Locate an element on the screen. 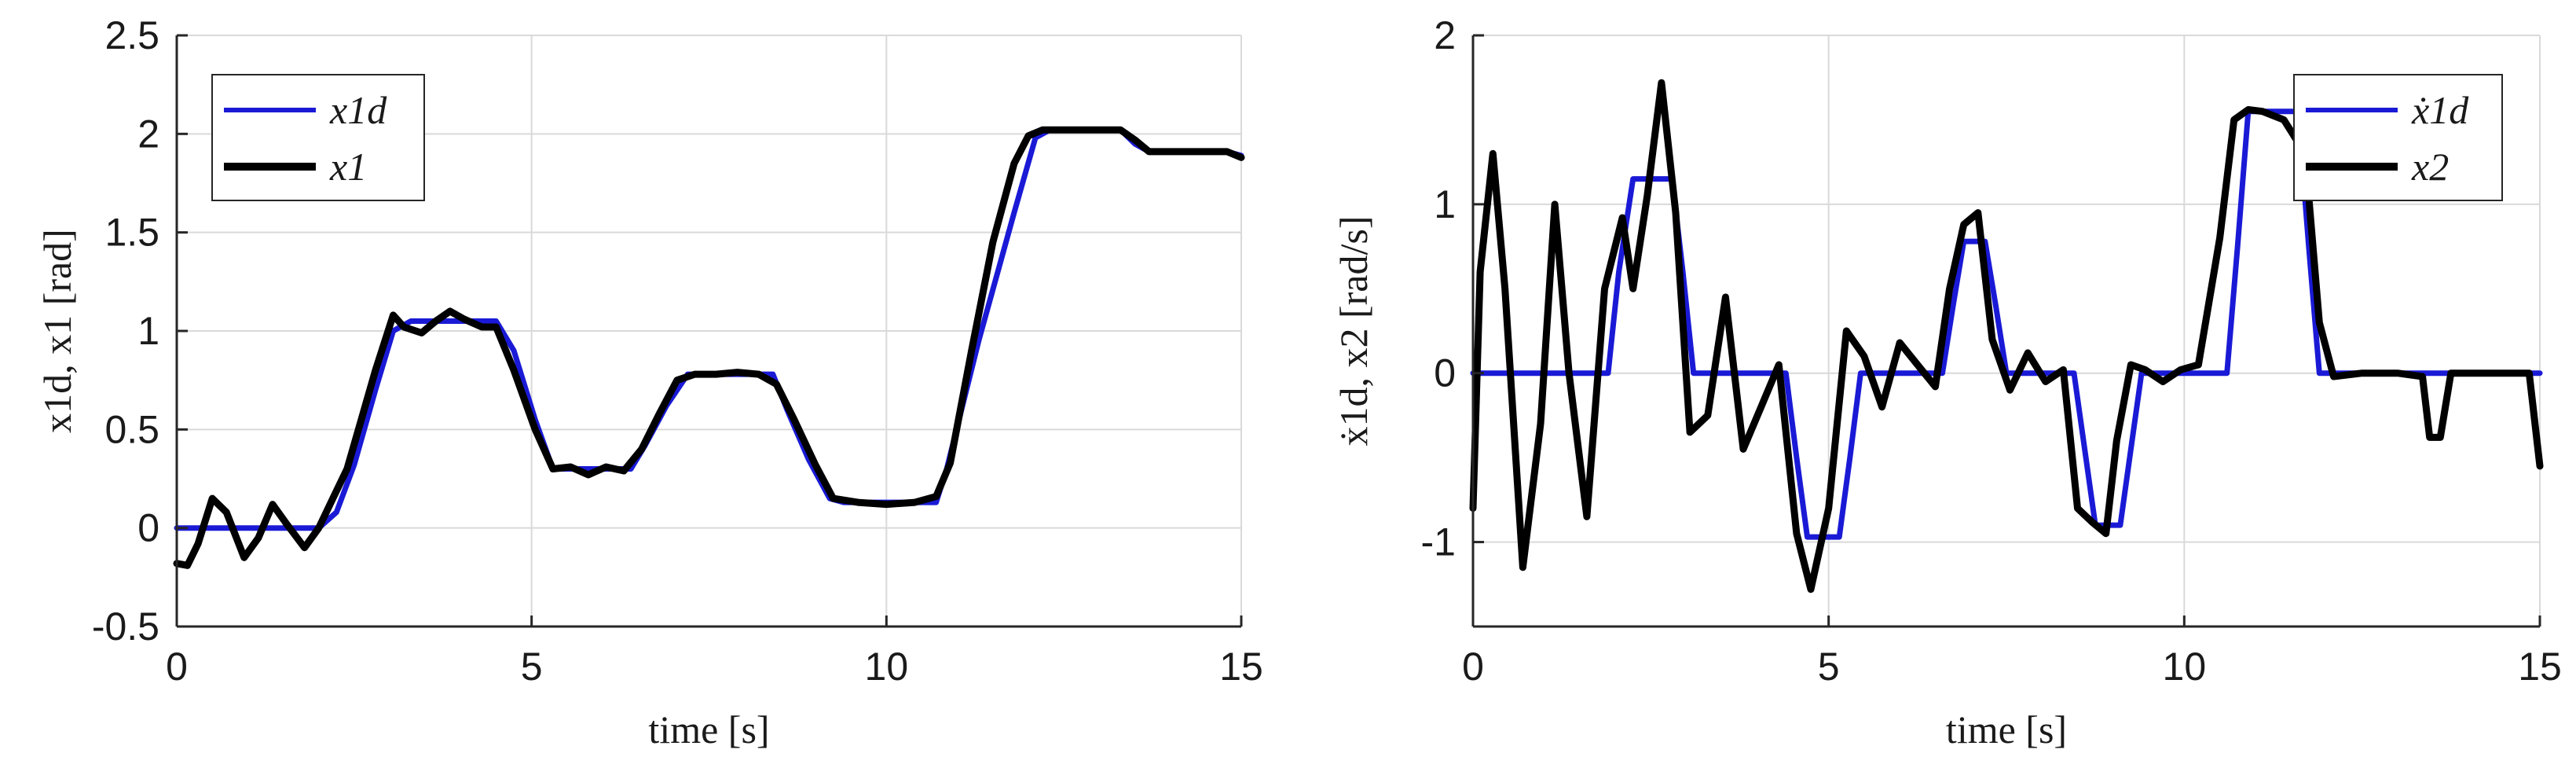 The image size is (2576, 768). y-tick-label: 0.5 is located at coordinates (131, 429).